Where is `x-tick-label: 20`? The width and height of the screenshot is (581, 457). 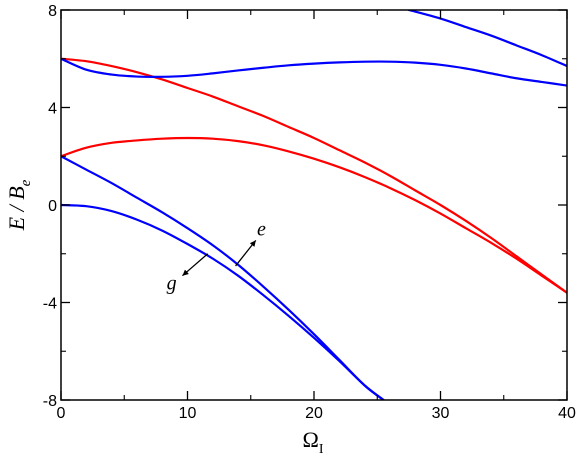 x-tick-label: 20 is located at coordinates (314, 413).